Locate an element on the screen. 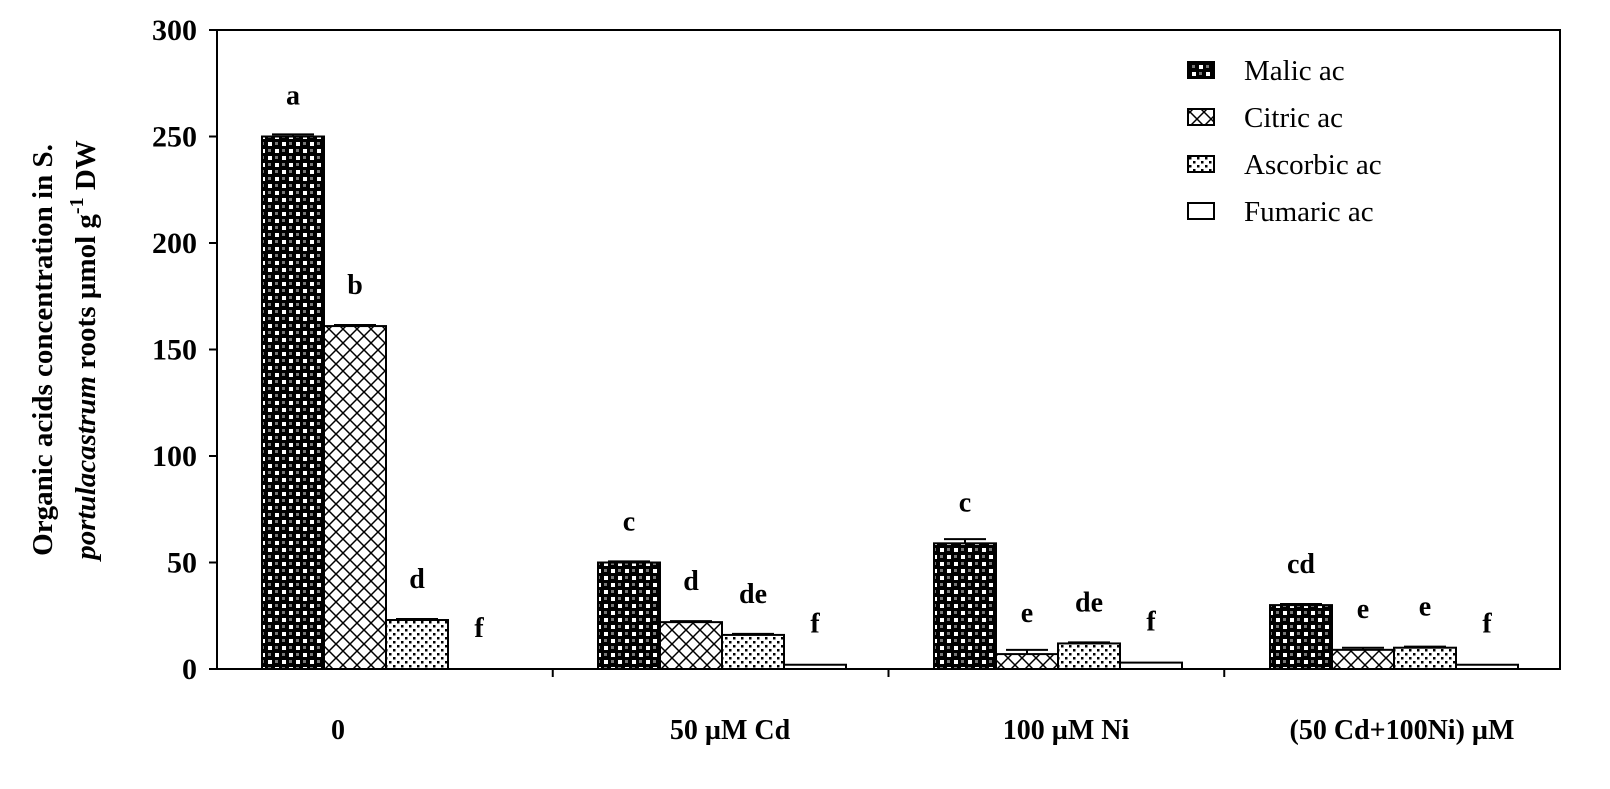 This screenshot has width=1610, height=789. y-tick-label: 200 is located at coordinates (174, 243).